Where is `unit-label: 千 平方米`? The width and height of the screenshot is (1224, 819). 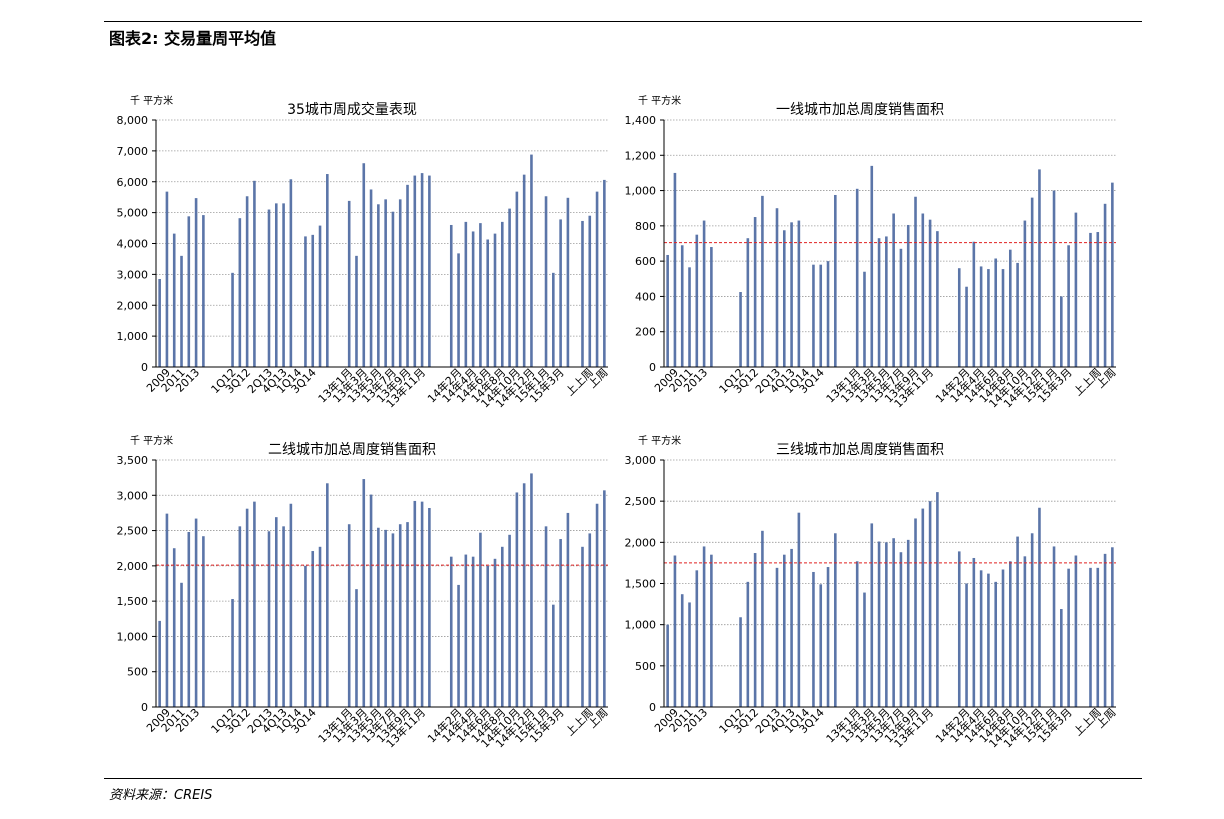 unit-label: 千 平方米 is located at coordinates (151, 440).